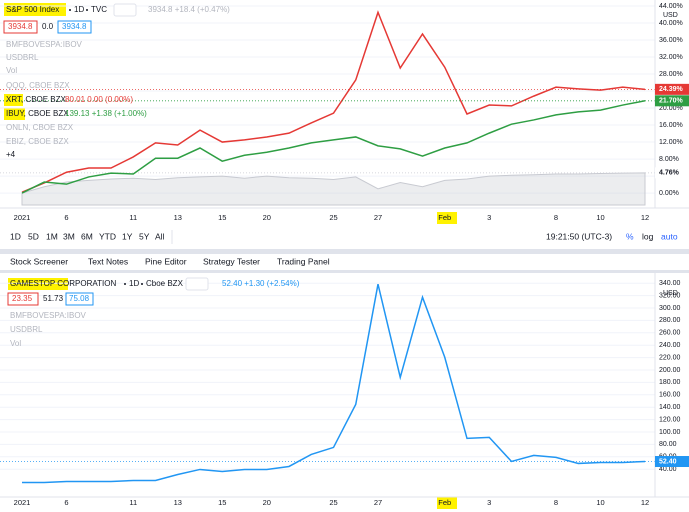 The width and height of the screenshot is (689, 512). I want to click on legend-item: QQQ, CBOE BZX, so click(38, 85).